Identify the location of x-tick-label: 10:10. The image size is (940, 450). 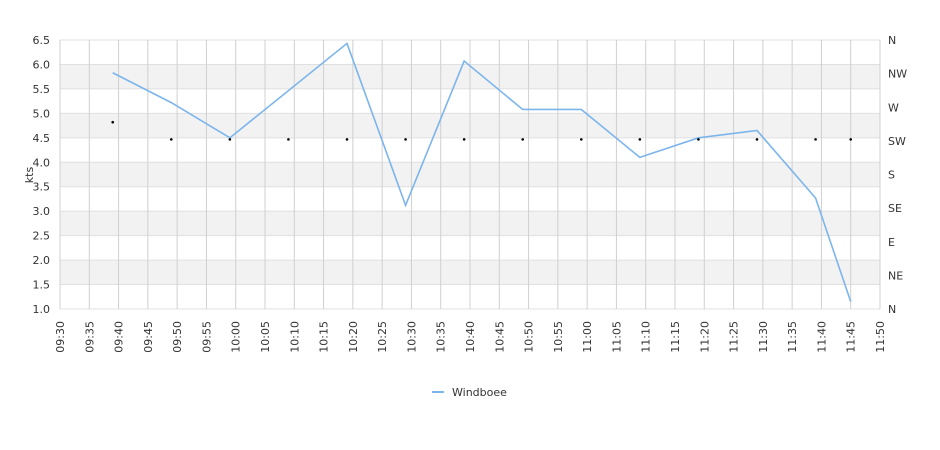
(294, 337).